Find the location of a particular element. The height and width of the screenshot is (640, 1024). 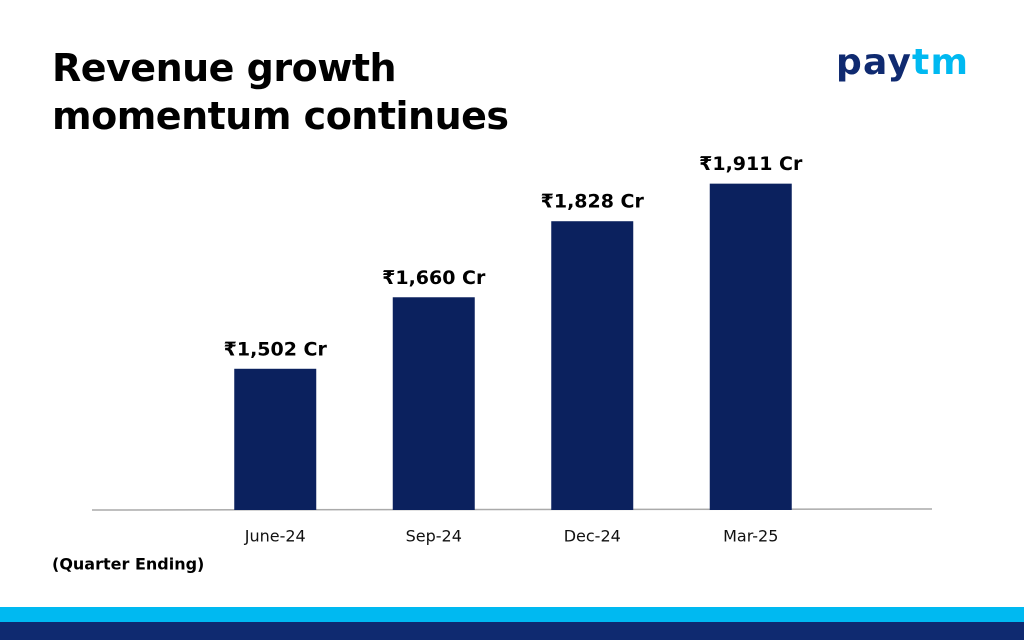

chart-title: Revenue growth momentum continues is located at coordinates (280, 92).